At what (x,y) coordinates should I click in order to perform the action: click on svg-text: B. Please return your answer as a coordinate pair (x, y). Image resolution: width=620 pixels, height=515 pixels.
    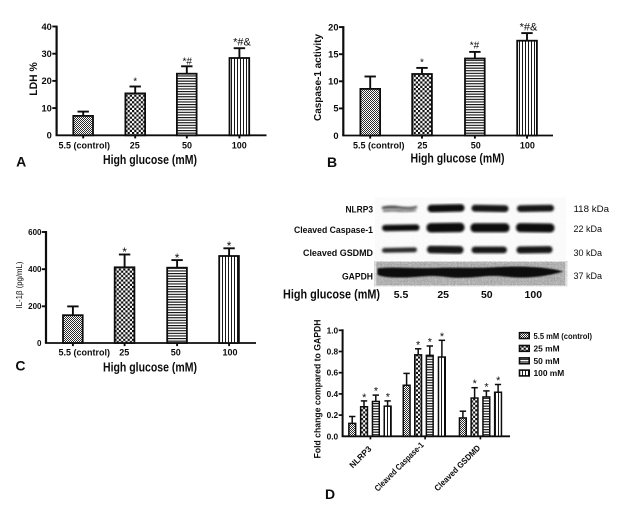
    Looking at the image, I should click on (332, 162).